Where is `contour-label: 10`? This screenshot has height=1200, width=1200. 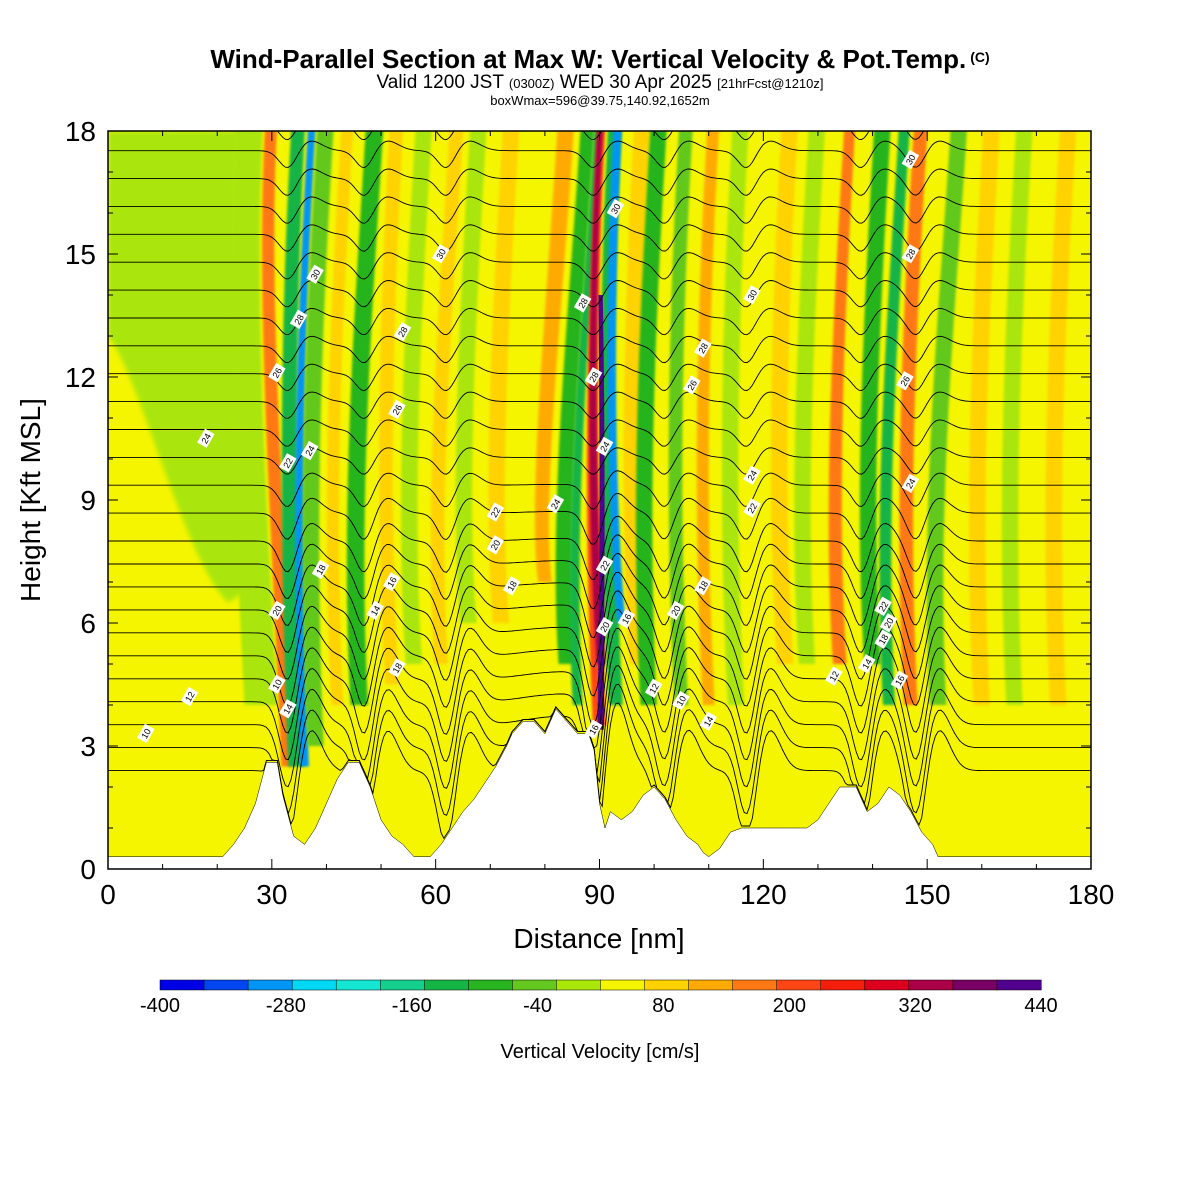
contour-label: 10 is located at coordinates (681, 700).